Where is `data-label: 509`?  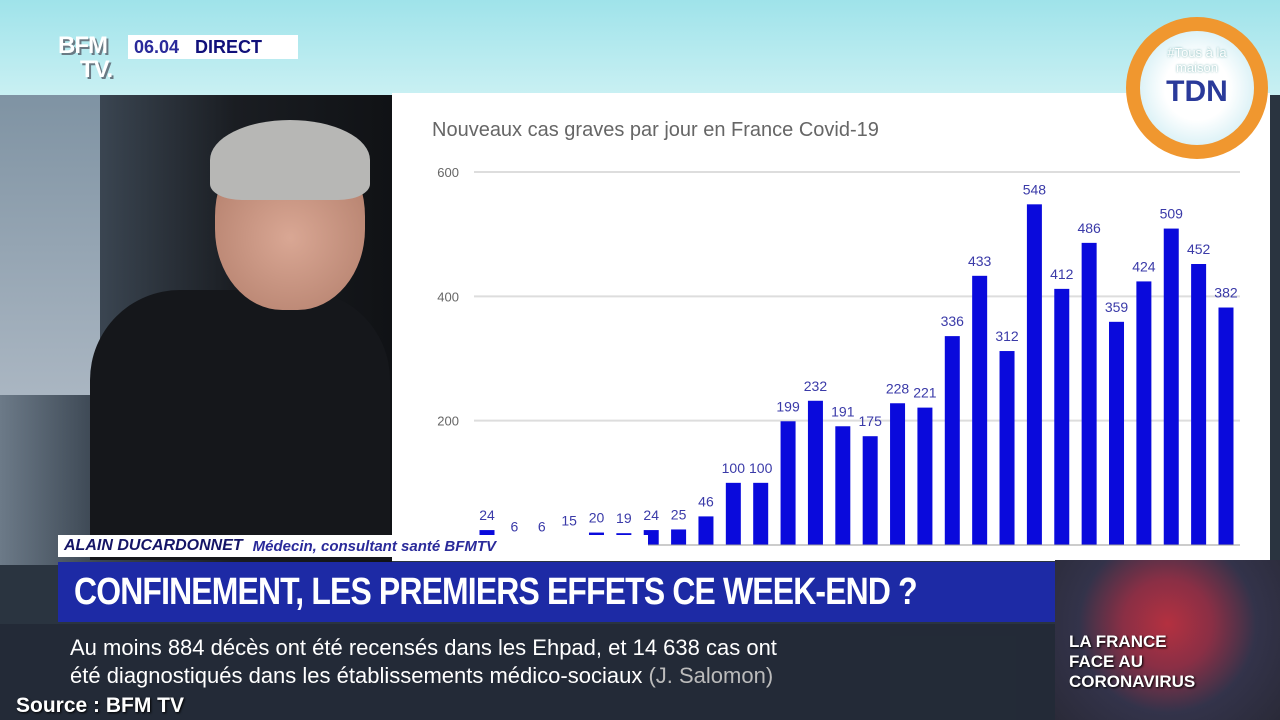 data-label: 509 is located at coordinates (1172, 214).